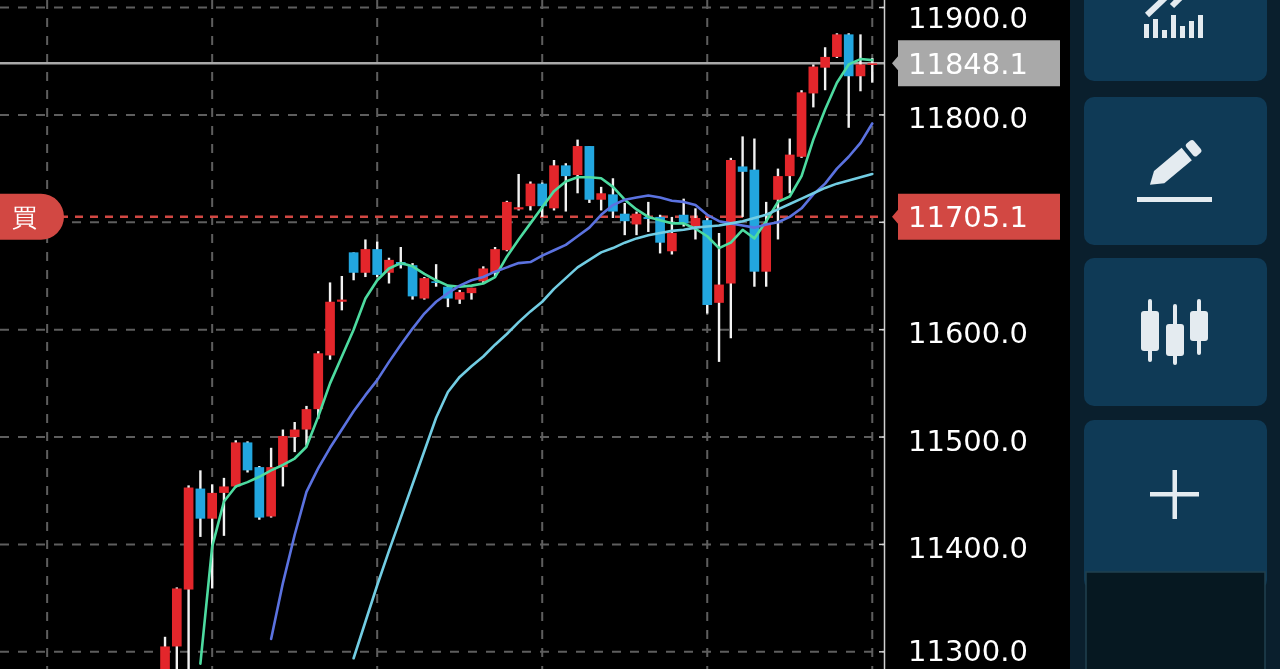 This screenshot has height=669, width=1280. What do you see at coordinates (968, 217) in the screenshot?
I see `ref-line-label: 11705.1` at bounding box center [968, 217].